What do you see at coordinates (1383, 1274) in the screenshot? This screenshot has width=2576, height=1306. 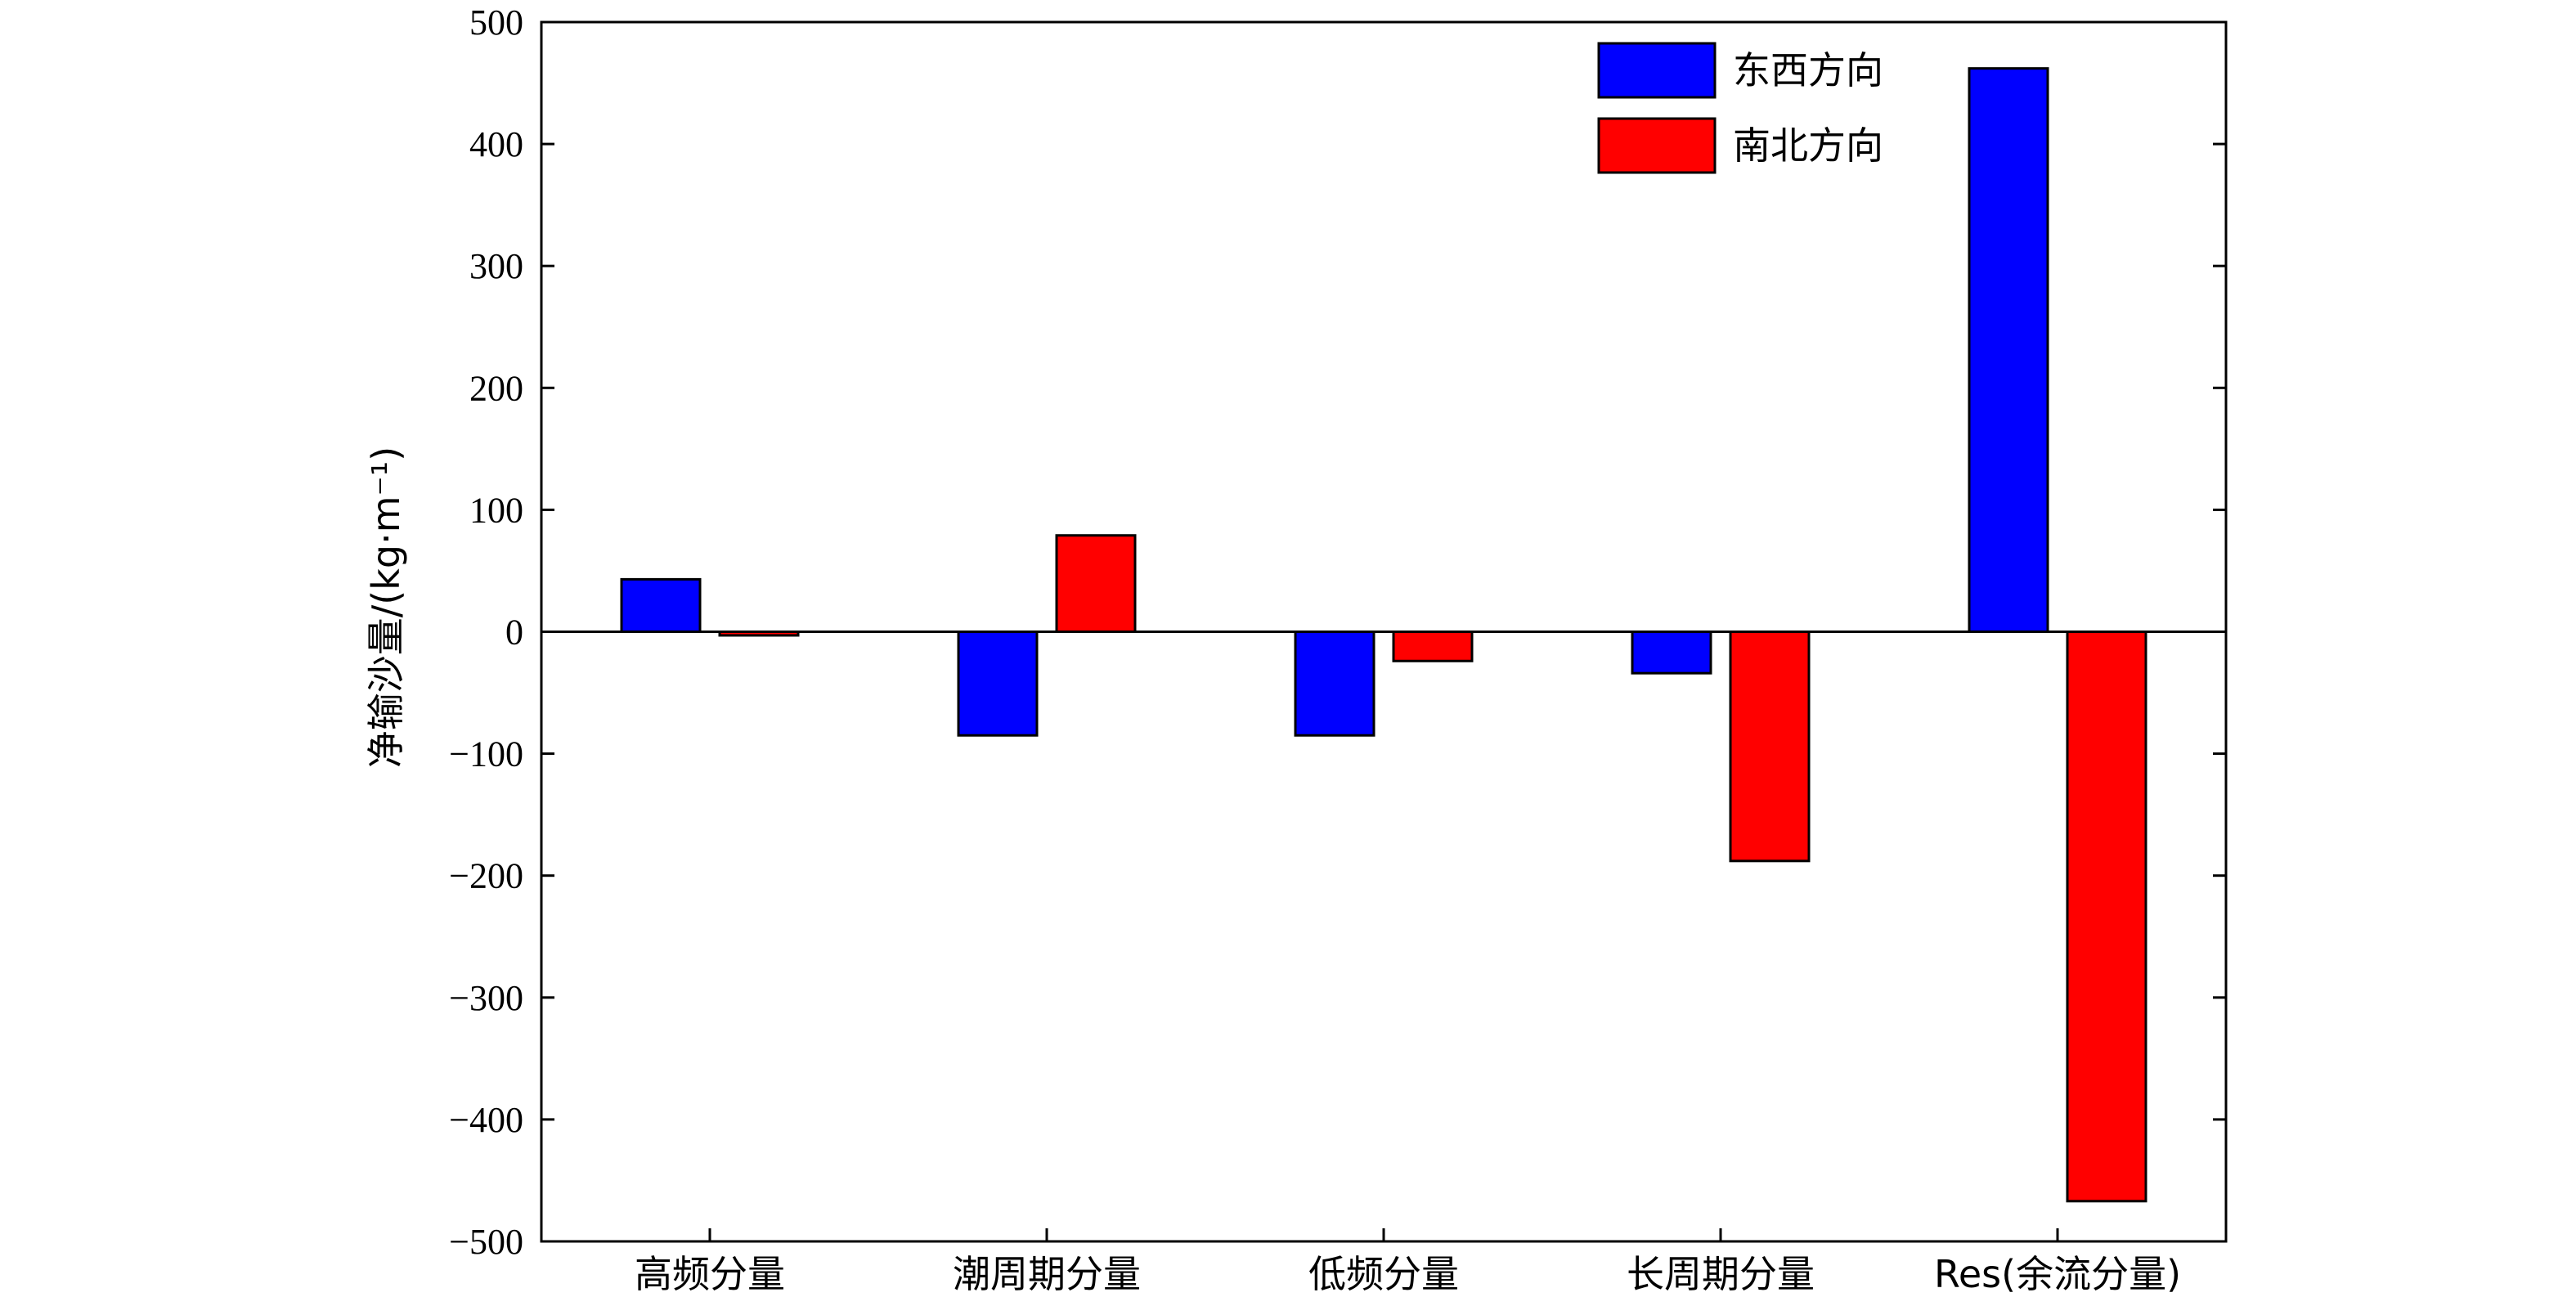 I see `x-tick-label: 低频分量` at bounding box center [1383, 1274].